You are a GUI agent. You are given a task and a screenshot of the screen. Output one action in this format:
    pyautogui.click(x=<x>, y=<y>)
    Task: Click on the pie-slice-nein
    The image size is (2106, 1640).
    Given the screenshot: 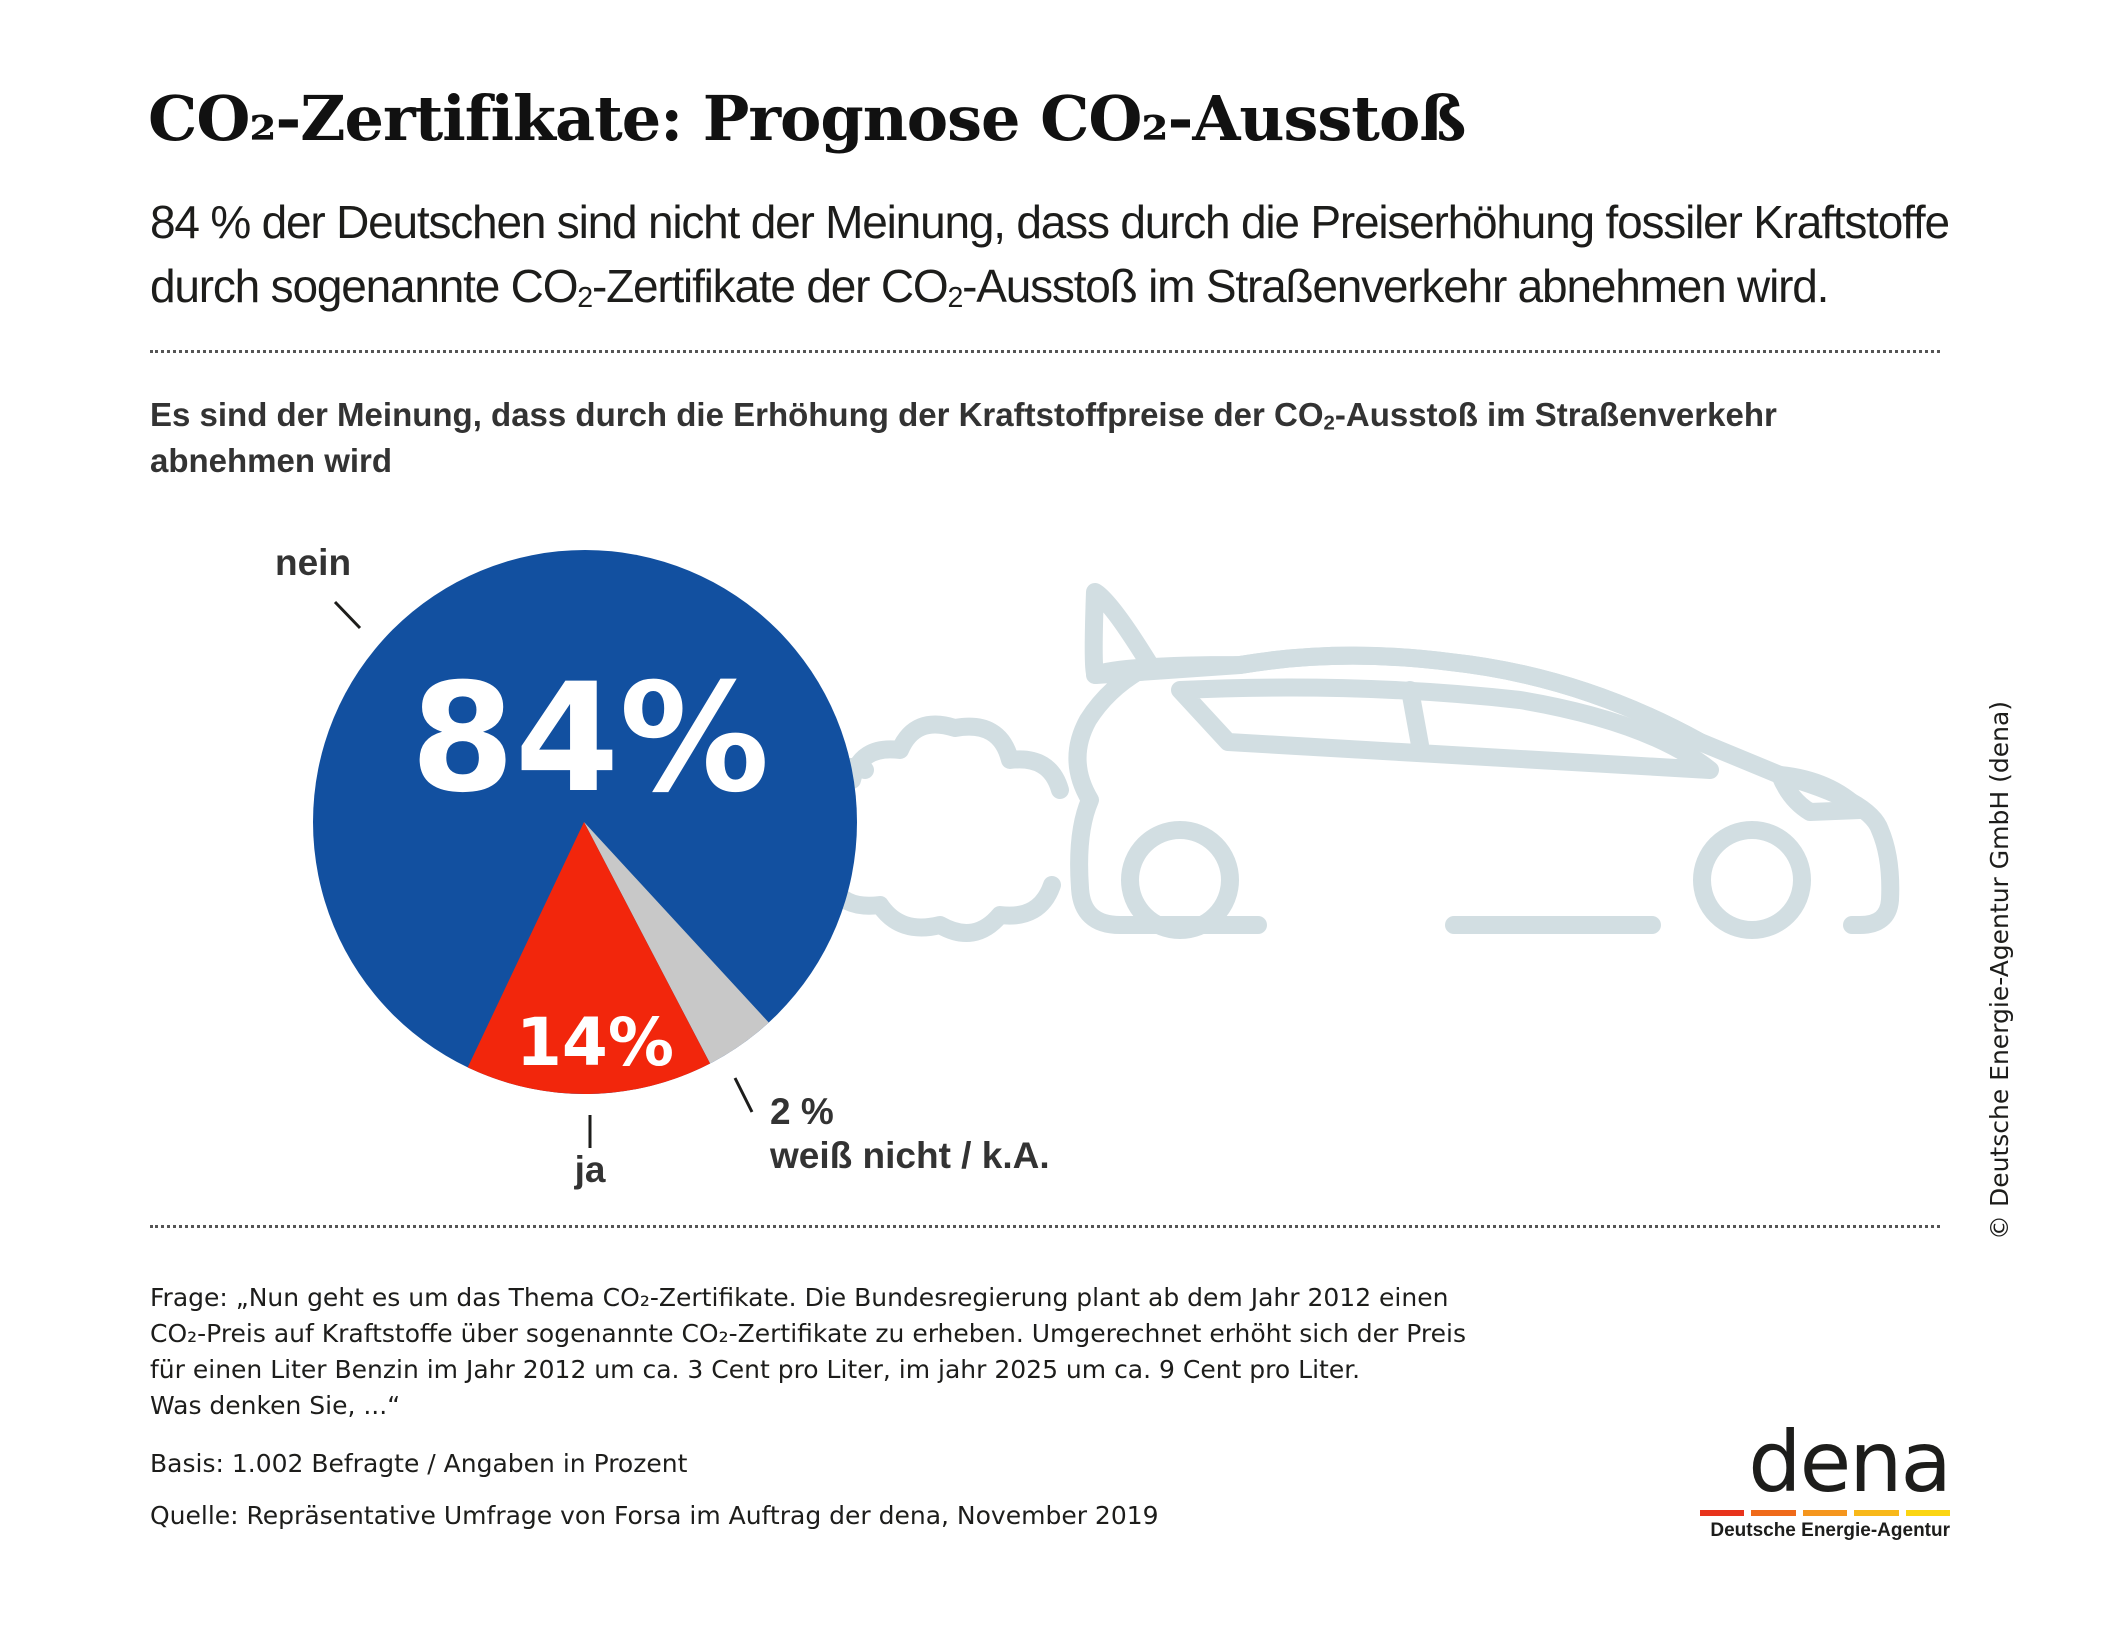 What is the action you would take?
    pyautogui.click(x=585, y=822)
    